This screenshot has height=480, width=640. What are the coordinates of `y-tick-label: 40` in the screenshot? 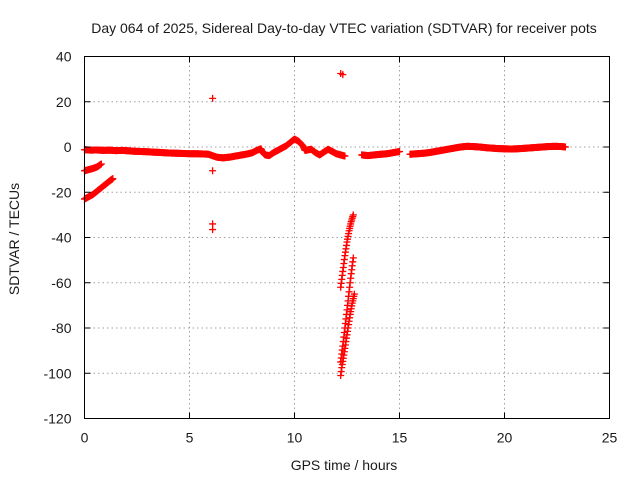 It's located at (64, 57).